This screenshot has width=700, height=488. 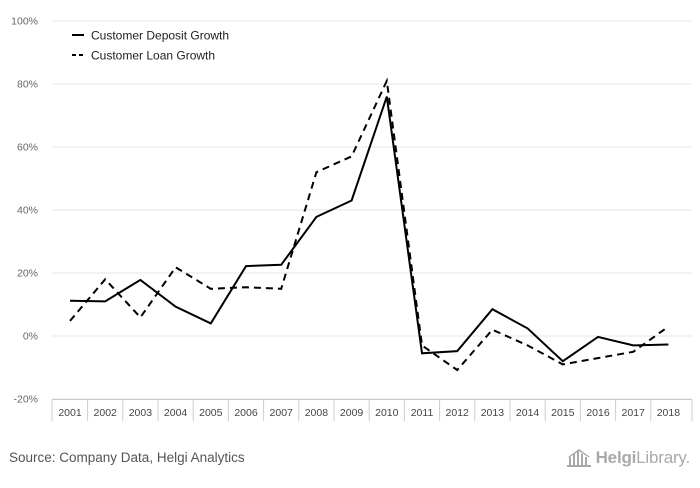 What do you see at coordinates (598, 413) in the screenshot?
I see `x-tick-label: 2016` at bounding box center [598, 413].